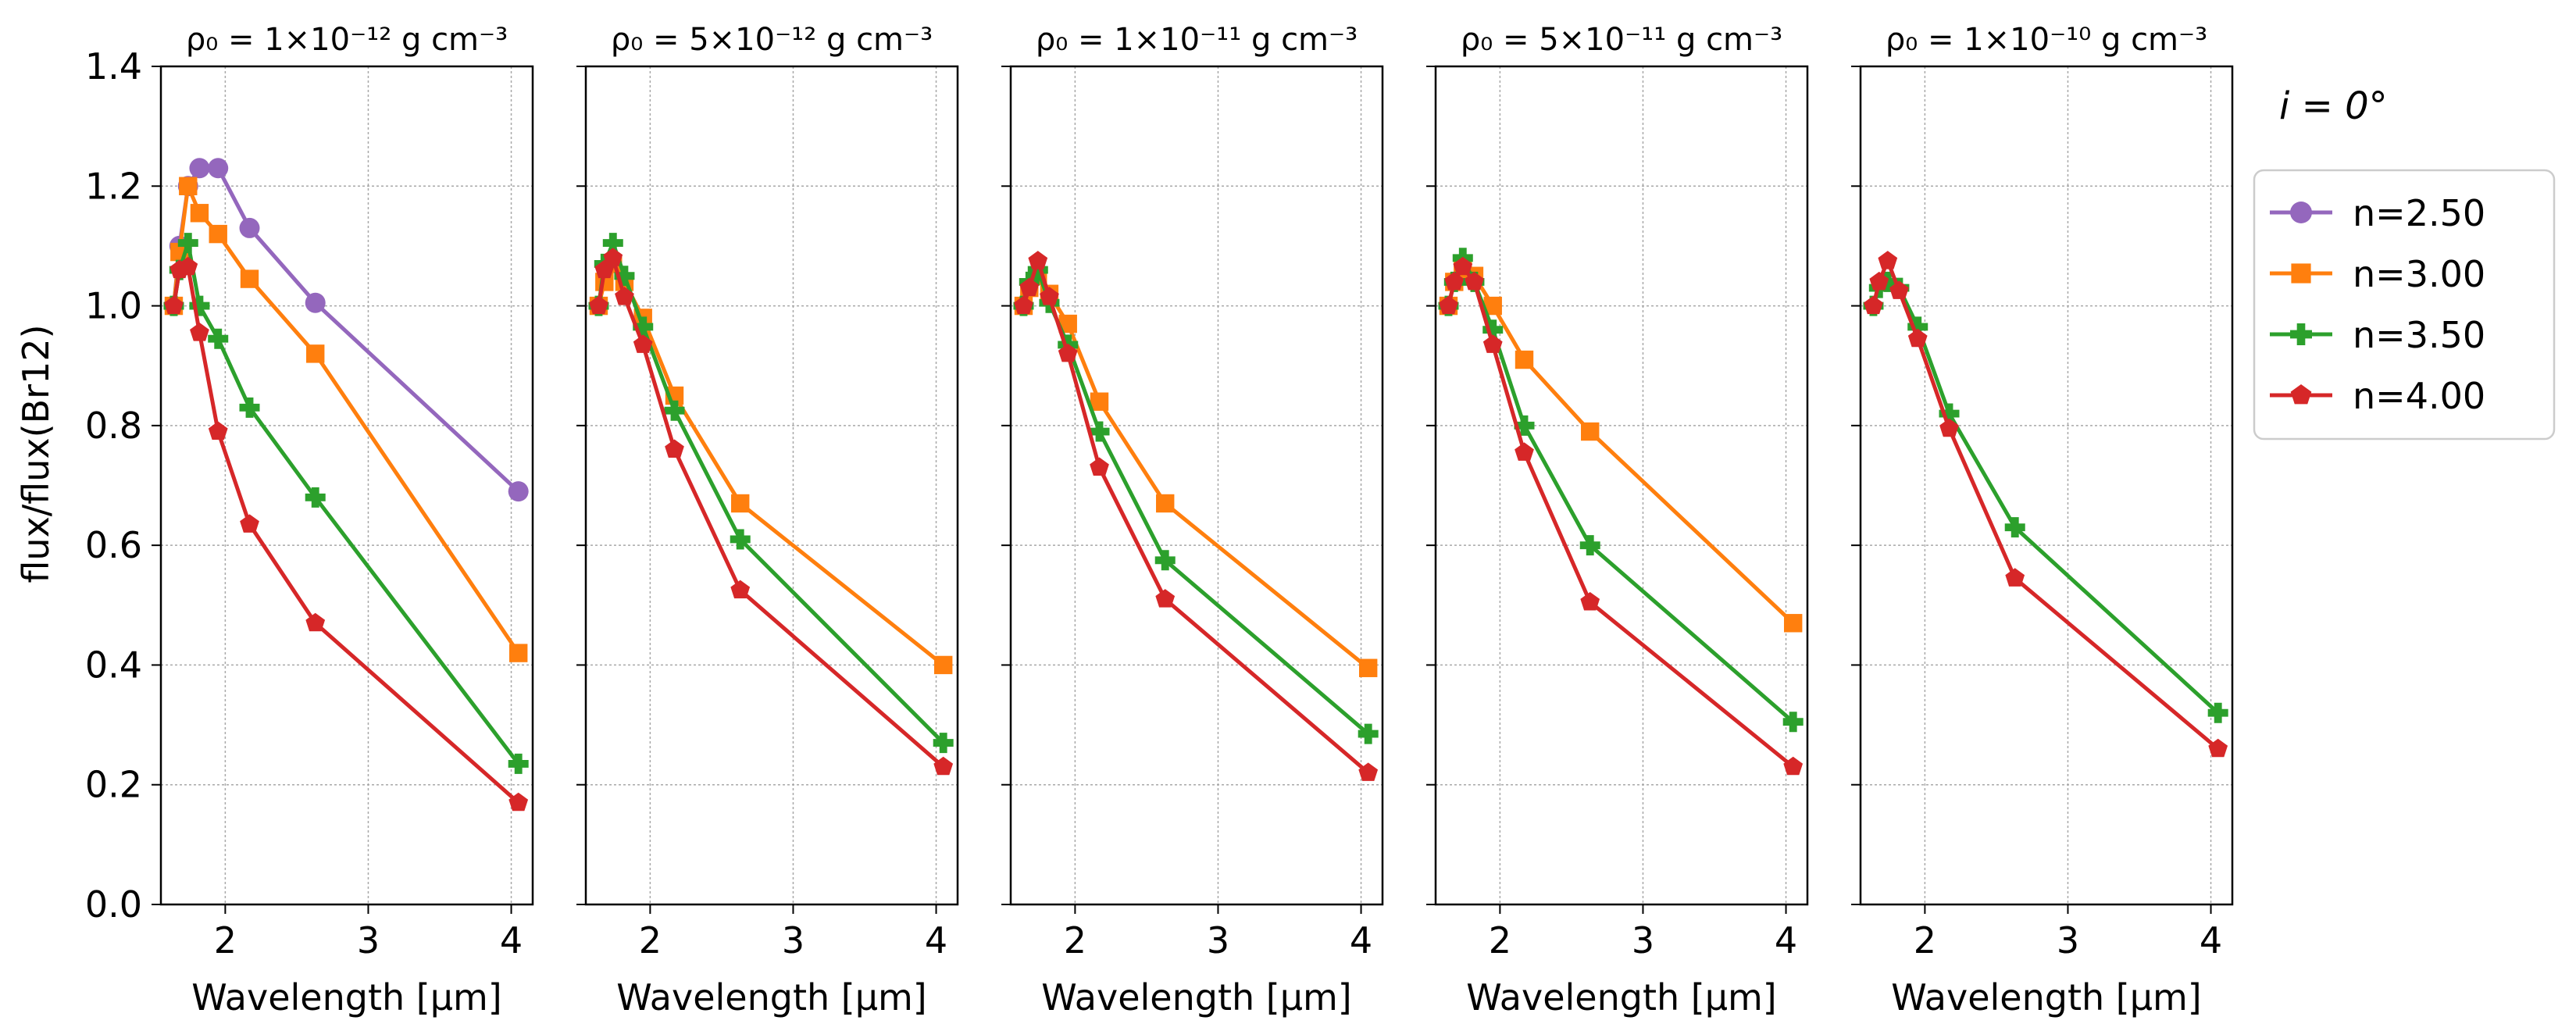 This screenshot has width=2576, height=1031. What do you see at coordinates (347, 40) in the screenshot?
I see `panel-title: ρ₀ = 1×10⁻¹² g cm⁻³` at bounding box center [347, 40].